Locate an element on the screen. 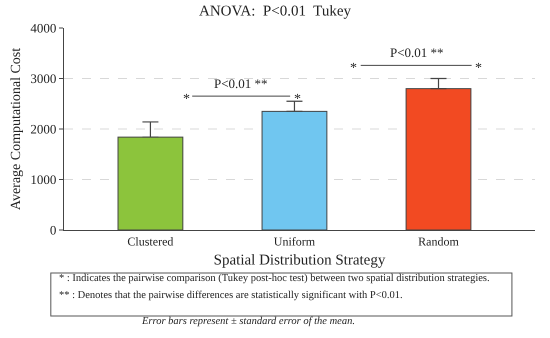 Image resolution: width=550 pixels, height=338 pixels. y-tick-label: 0 is located at coordinates (53, 230).